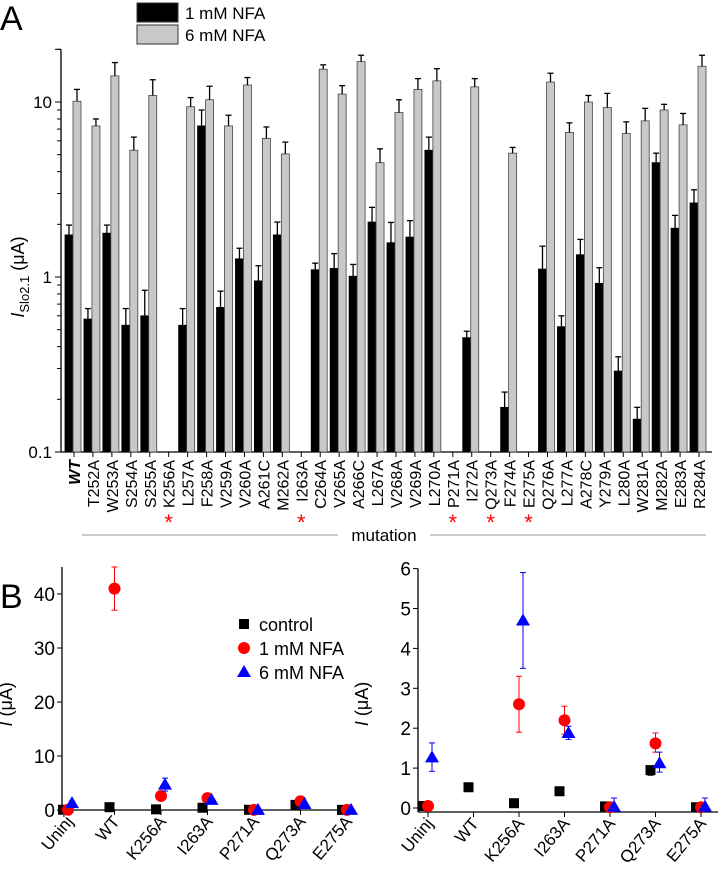  Describe the element at coordinates (245, 484) in the screenshot. I see `x-tick-label-V260A: V260A` at that location.